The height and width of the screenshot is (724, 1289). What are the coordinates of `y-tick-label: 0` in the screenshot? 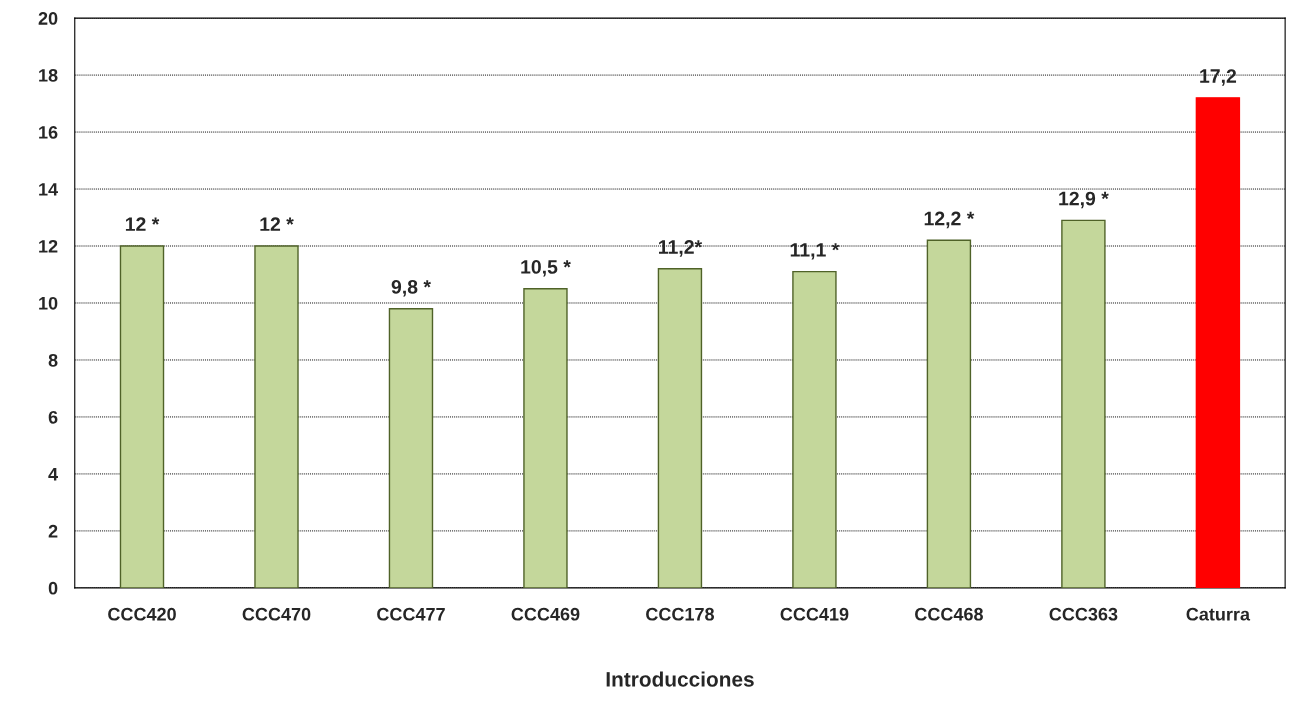 It's located at (53, 588).